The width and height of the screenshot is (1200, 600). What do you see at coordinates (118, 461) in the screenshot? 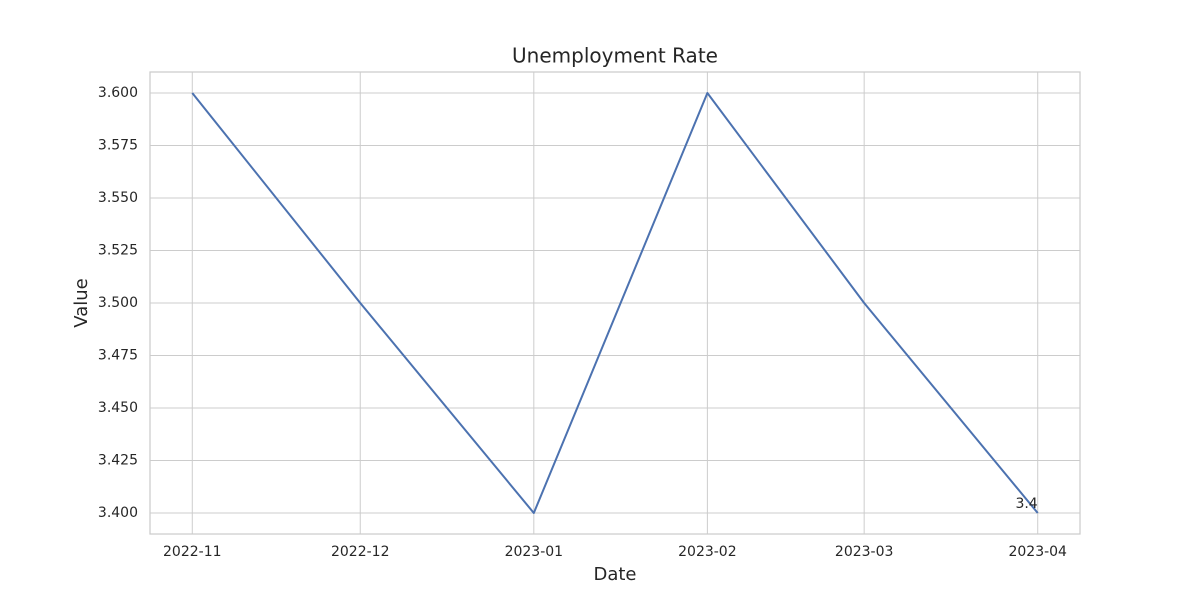
I see `y-tick-label: 3.425` at bounding box center [118, 461].